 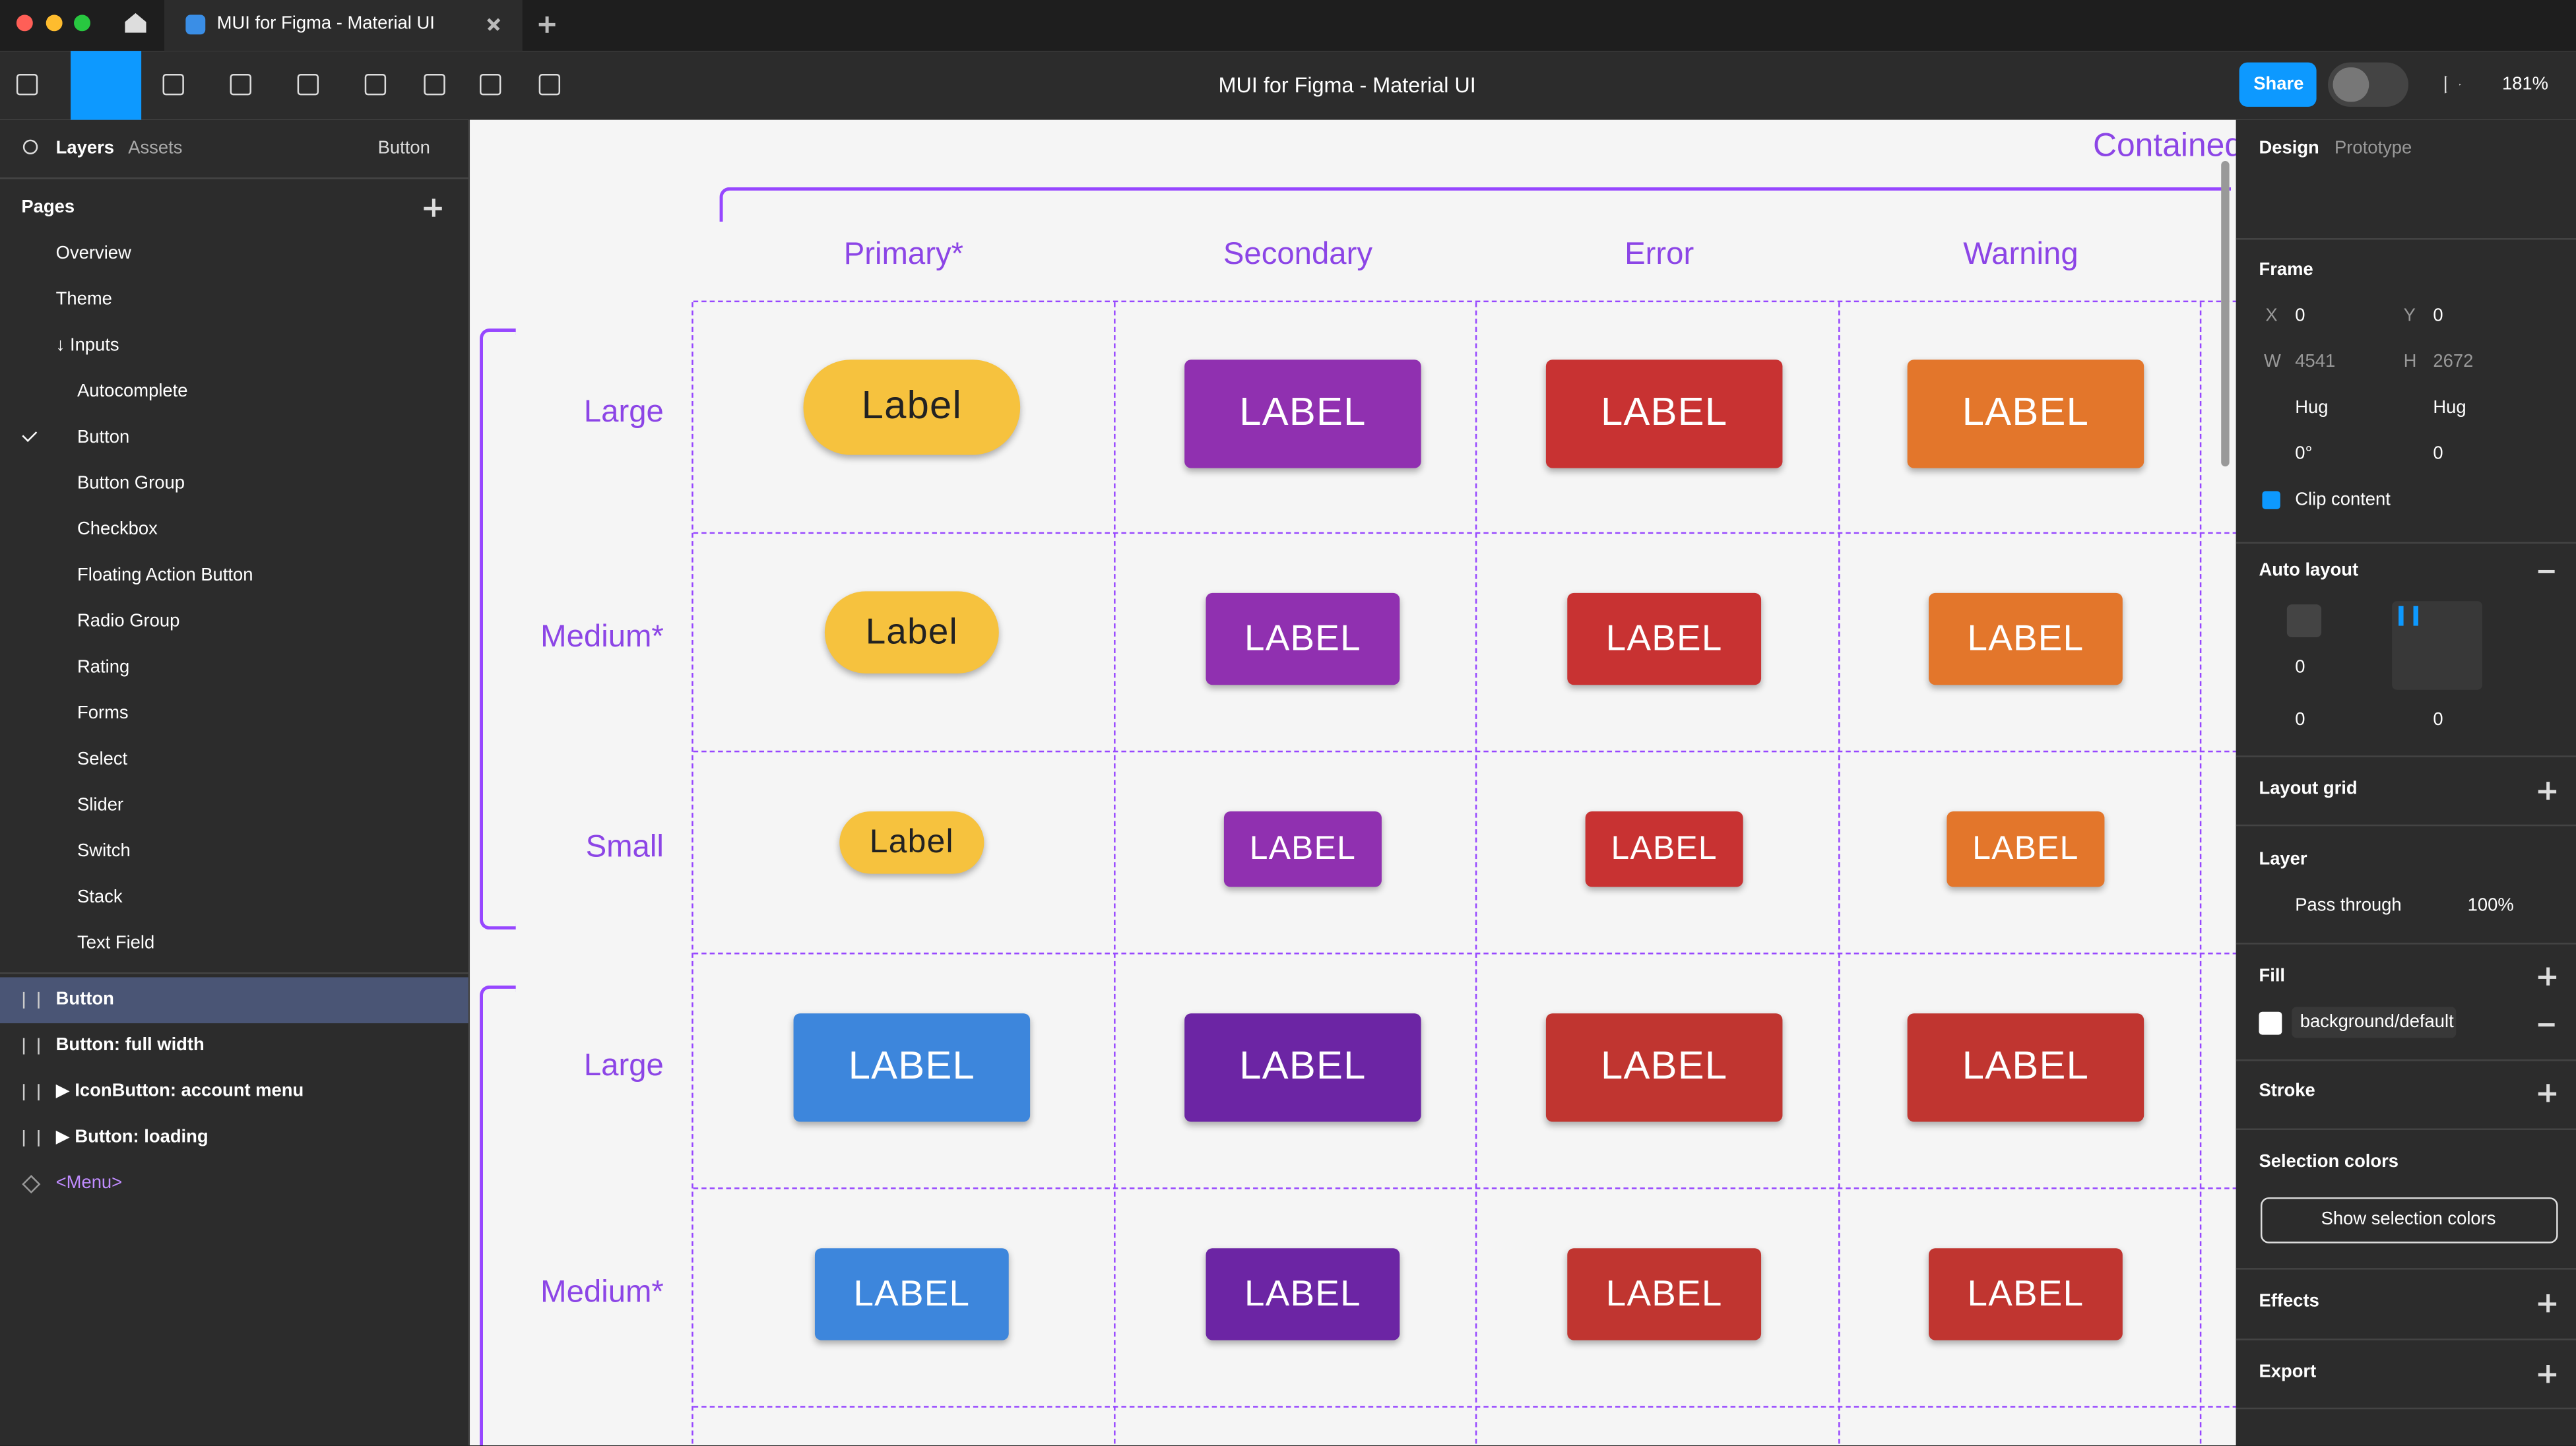 I want to click on add-page, so click(x=433, y=208).